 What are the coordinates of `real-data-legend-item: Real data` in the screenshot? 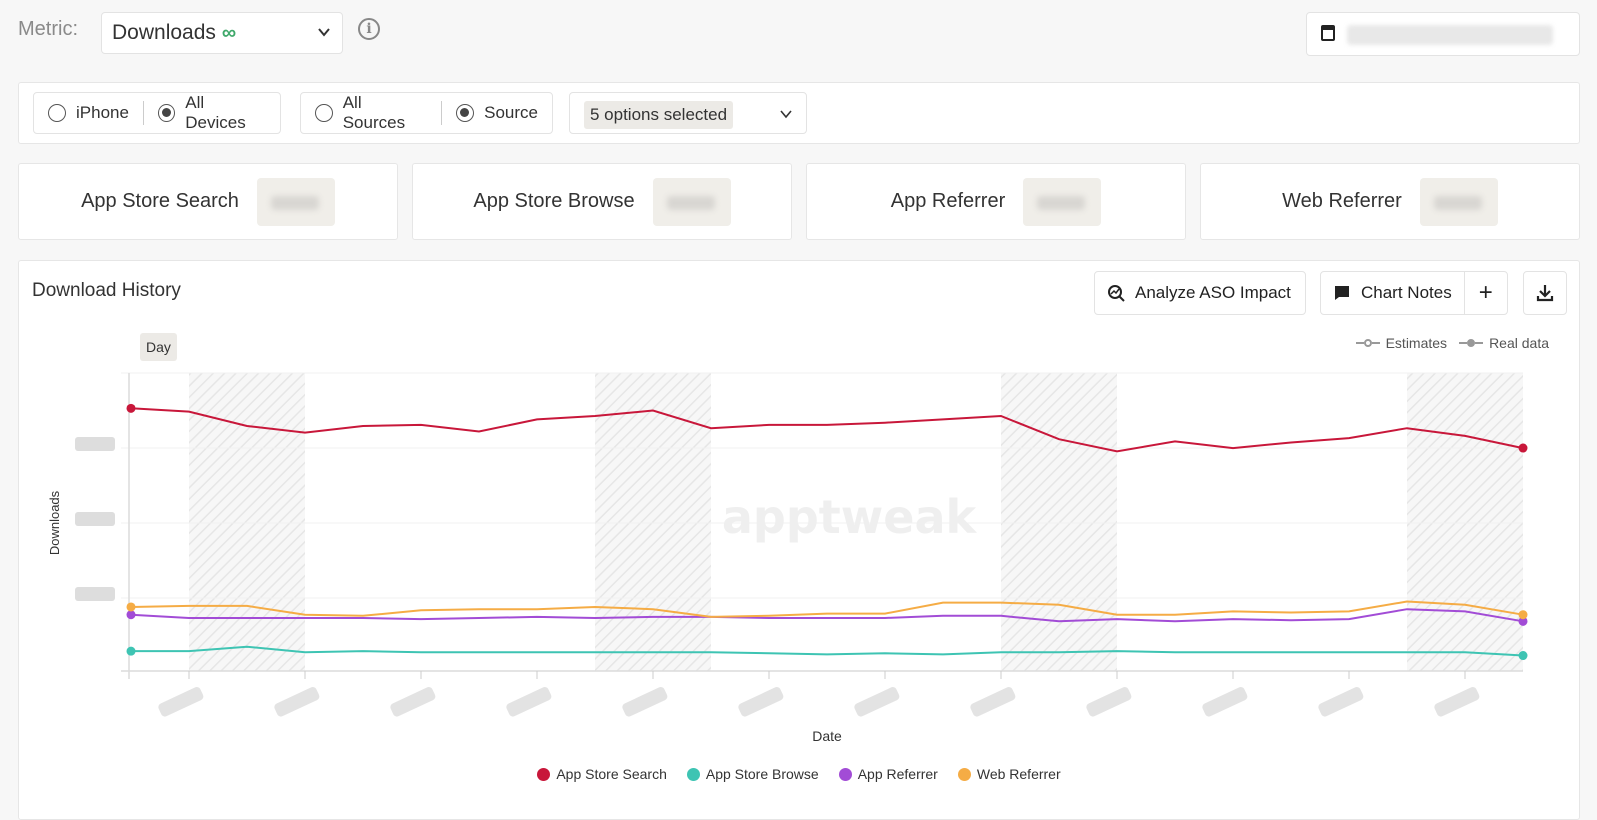 It's located at (1504, 343).